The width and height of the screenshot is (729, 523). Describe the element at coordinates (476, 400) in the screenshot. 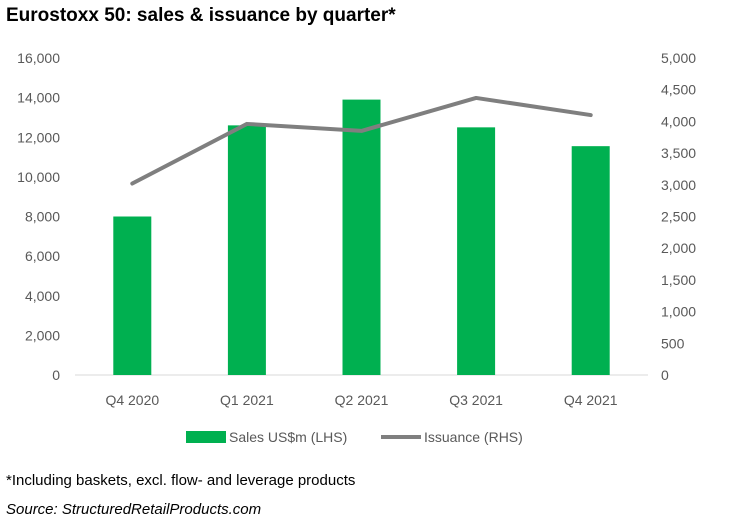

I see `x-tick-label: Q3 2021` at that location.